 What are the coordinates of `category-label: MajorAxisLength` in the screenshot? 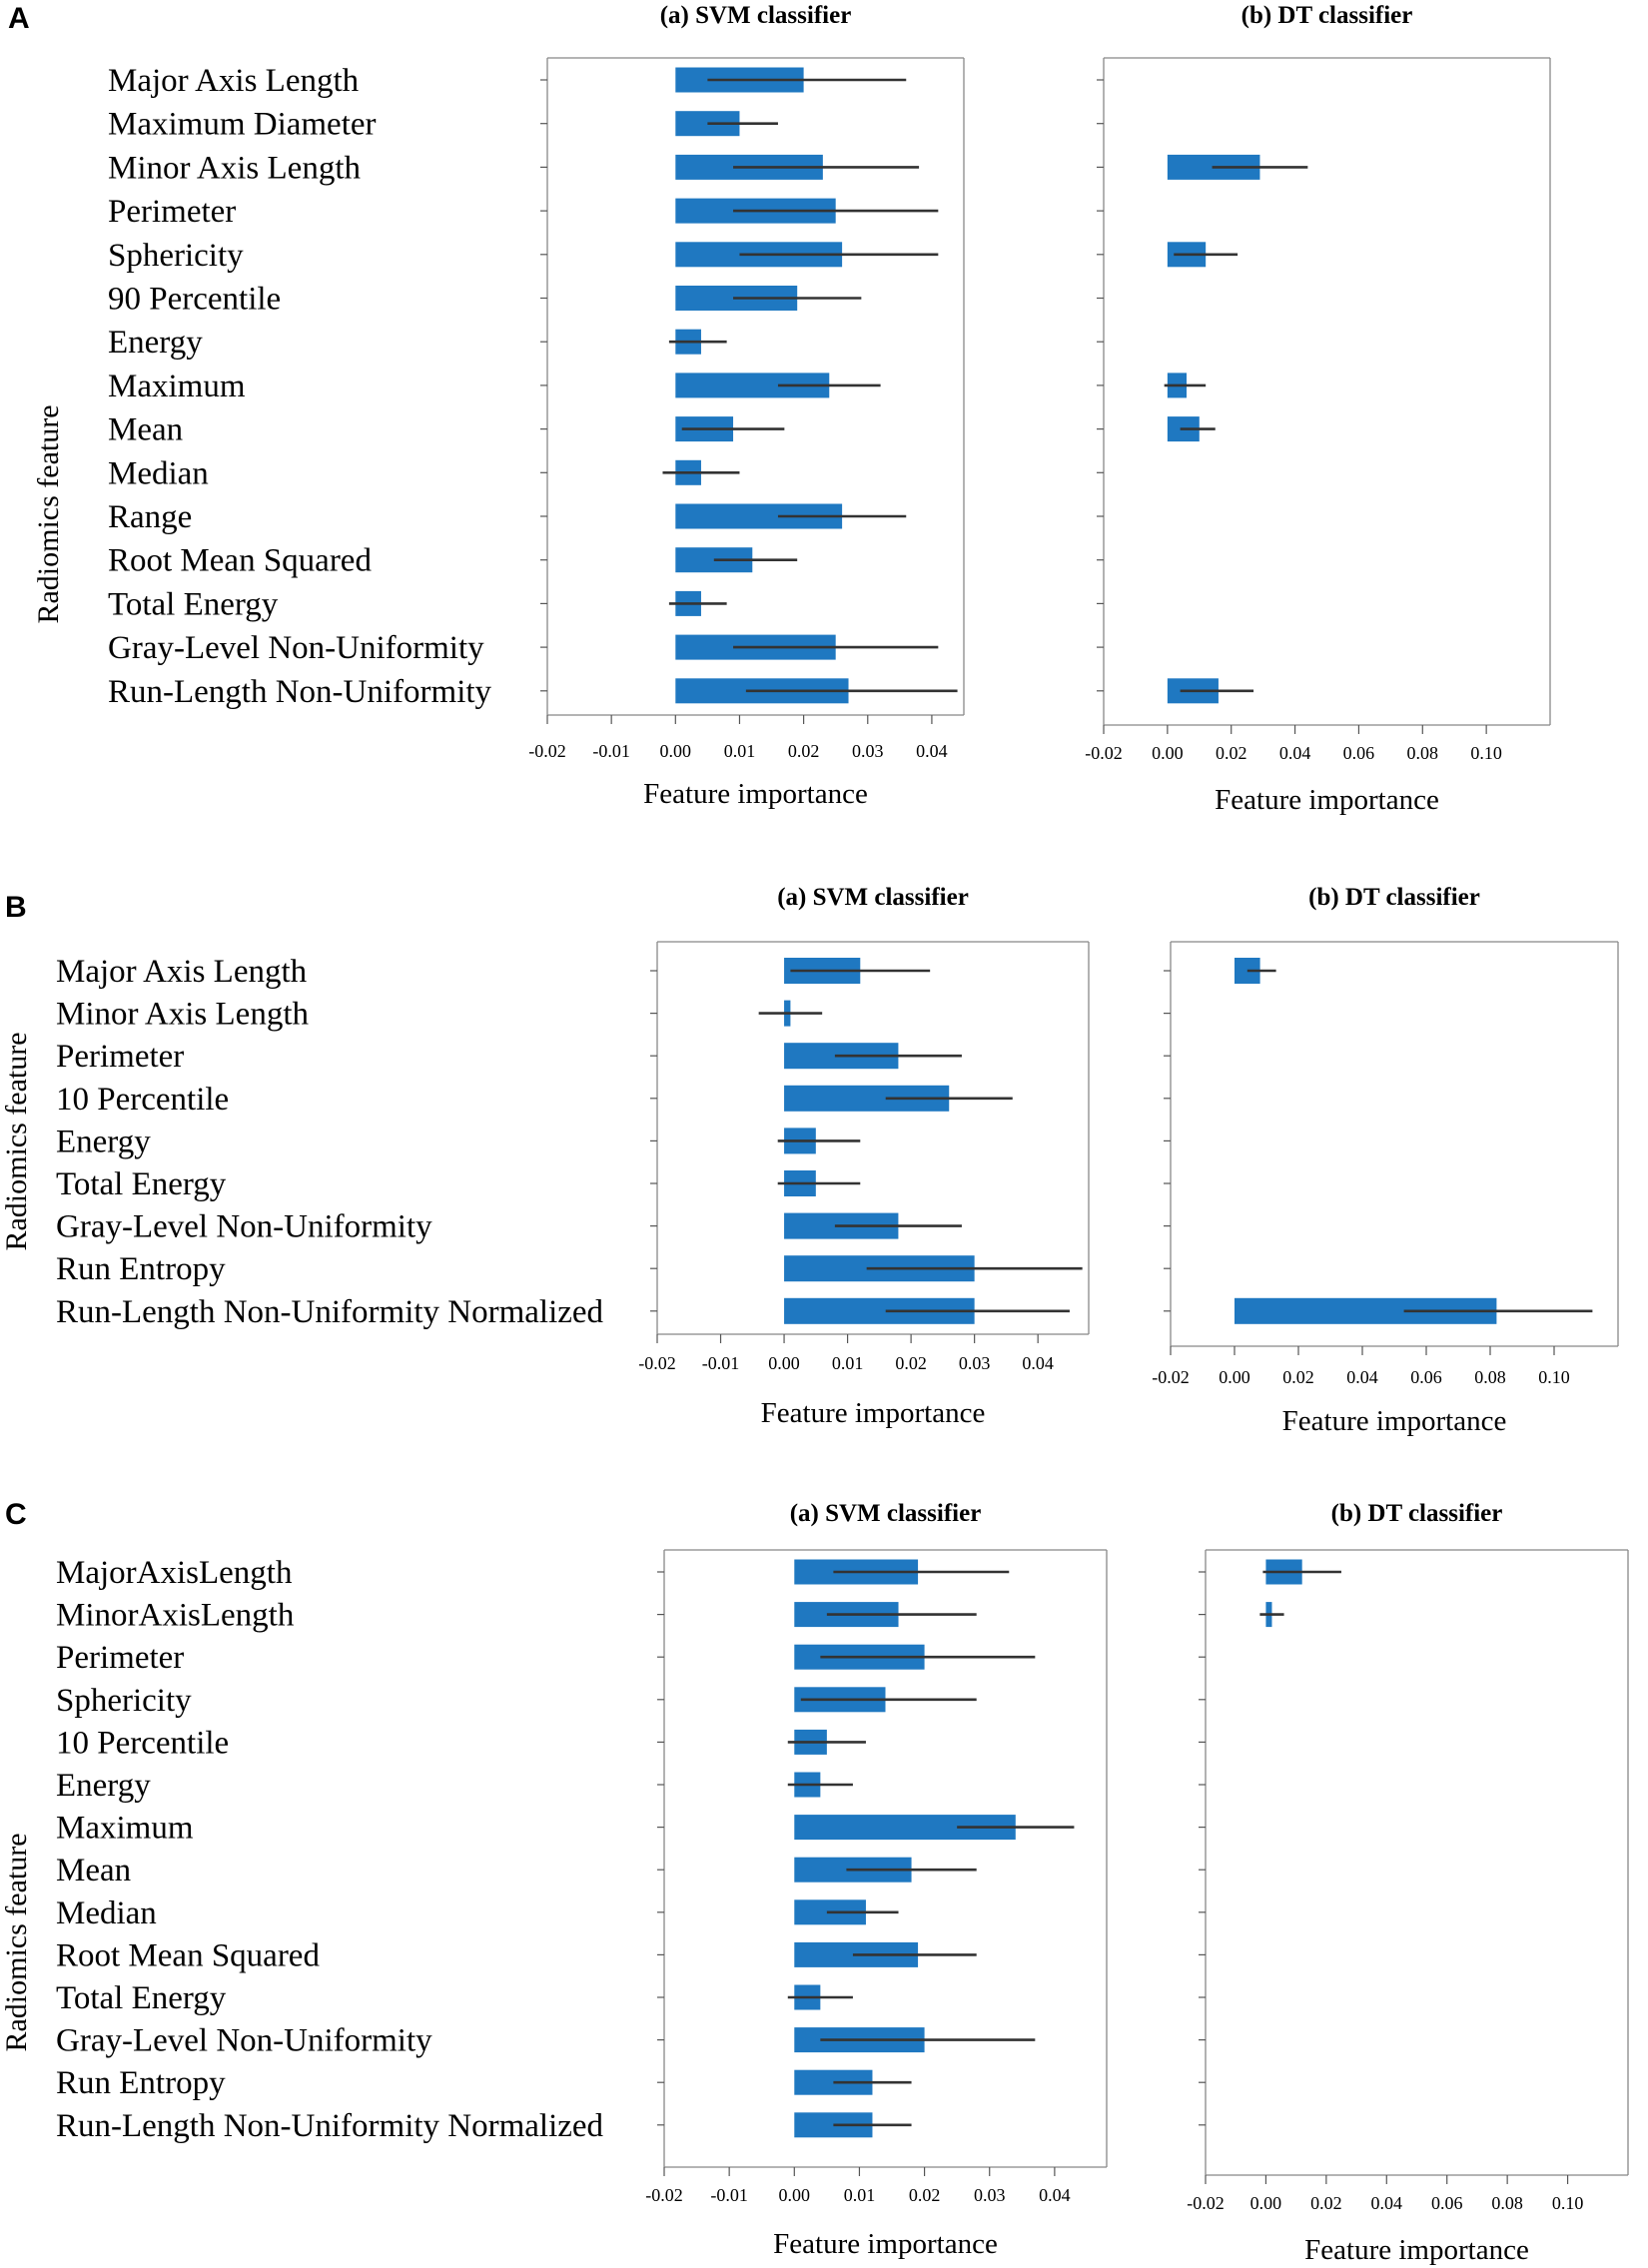 It's located at (174, 1573).